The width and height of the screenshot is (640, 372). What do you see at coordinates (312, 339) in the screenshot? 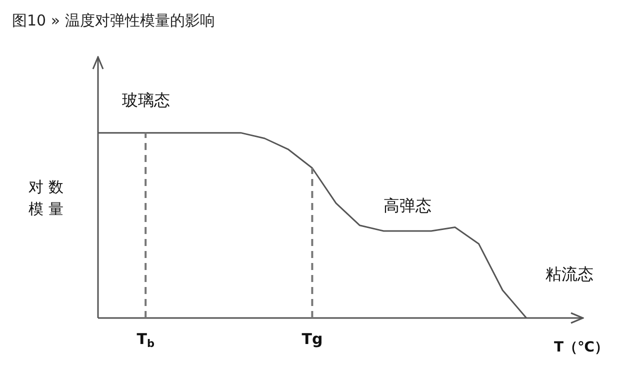
I see `x-tick-label: Tg` at bounding box center [312, 339].